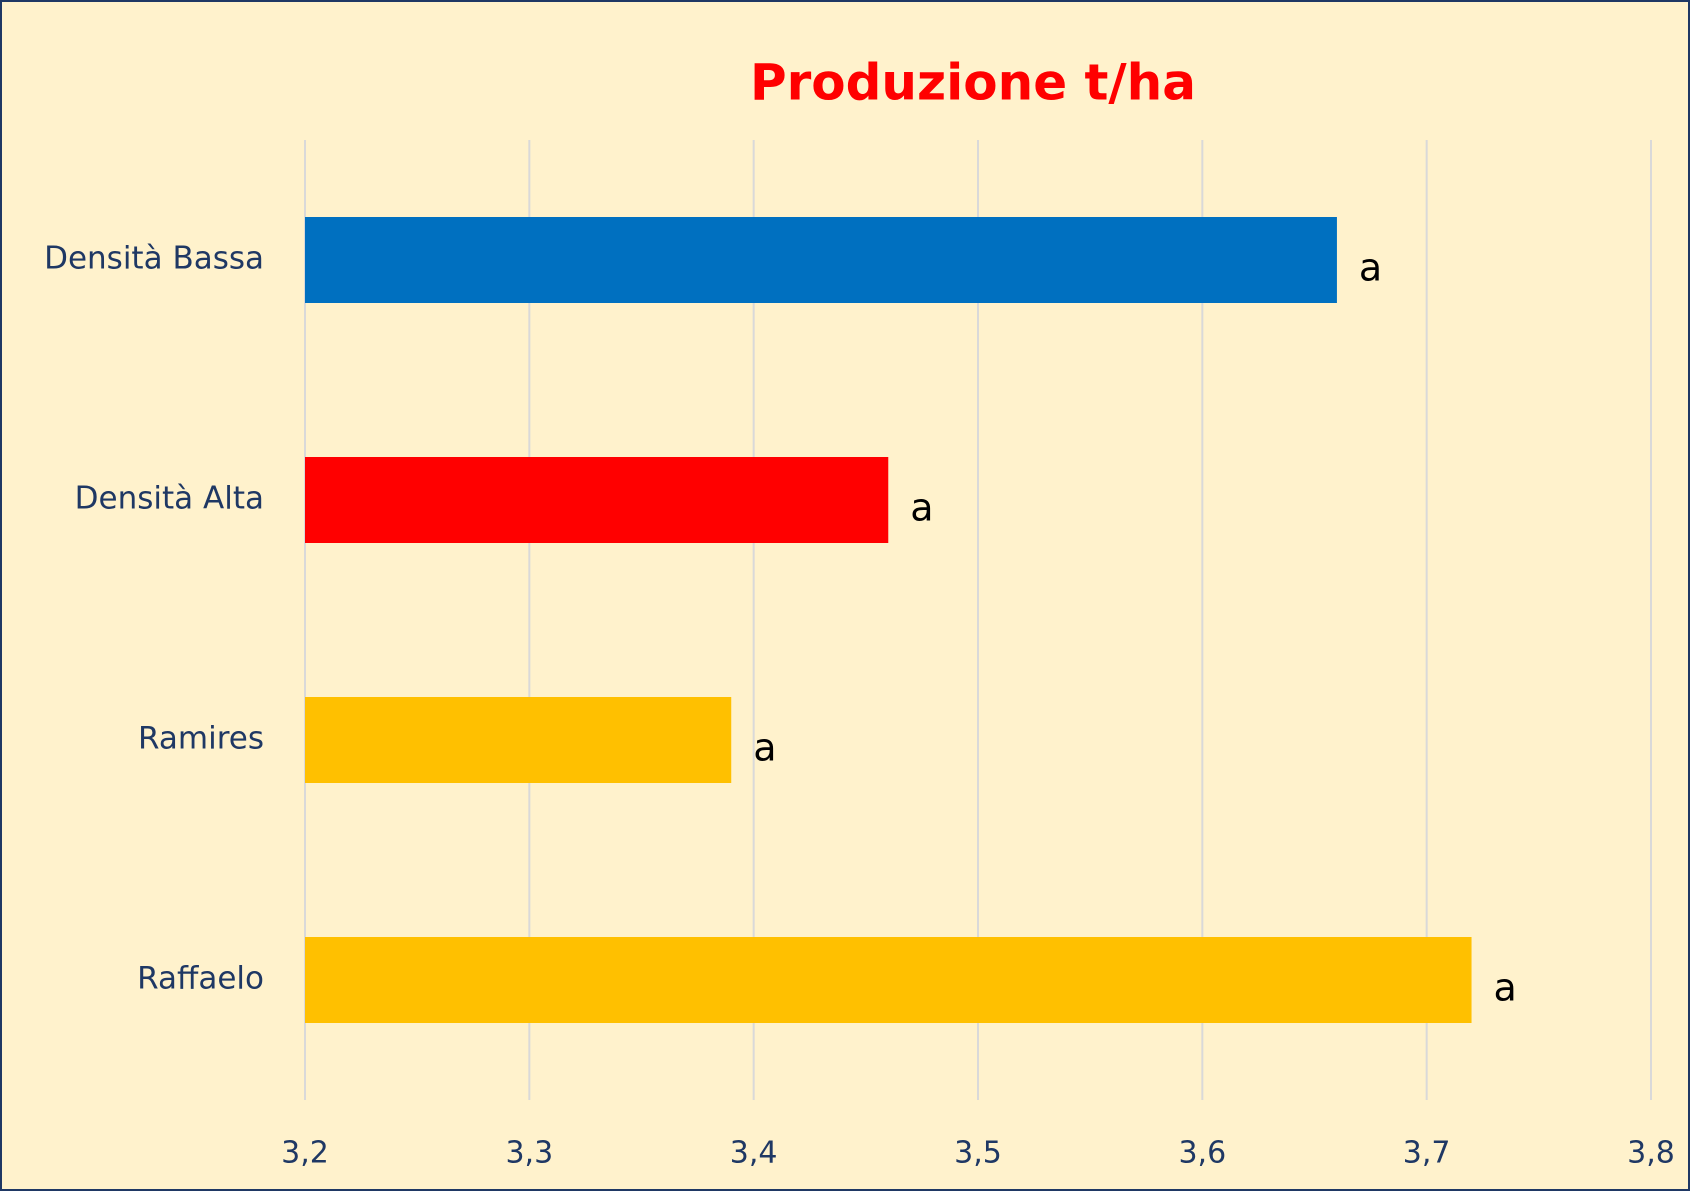  What do you see at coordinates (305, 1153) in the screenshot?
I see `x-tick-label: 3,2` at bounding box center [305, 1153].